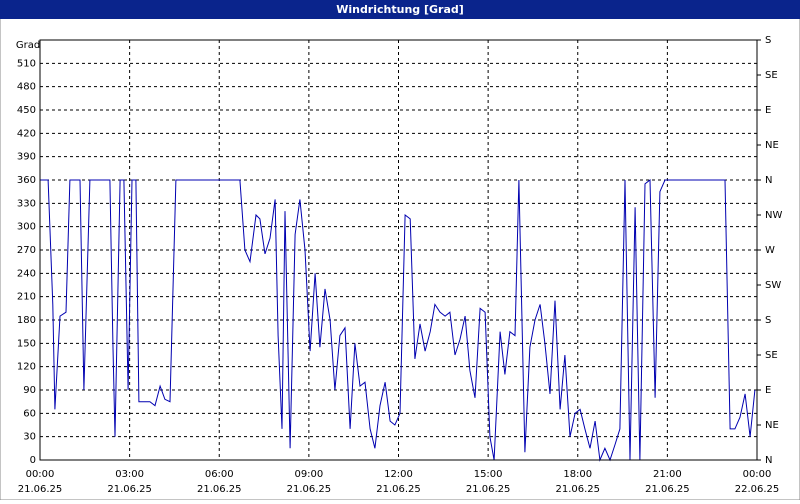 This screenshot has height=504, width=800. I want to click on x-tick-label: 15:00, so click(488, 474).